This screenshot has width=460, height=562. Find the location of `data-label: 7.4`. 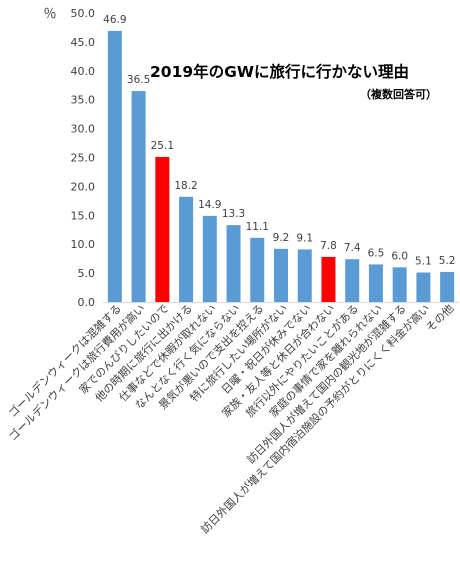

data-label: 7.4 is located at coordinates (352, 248).